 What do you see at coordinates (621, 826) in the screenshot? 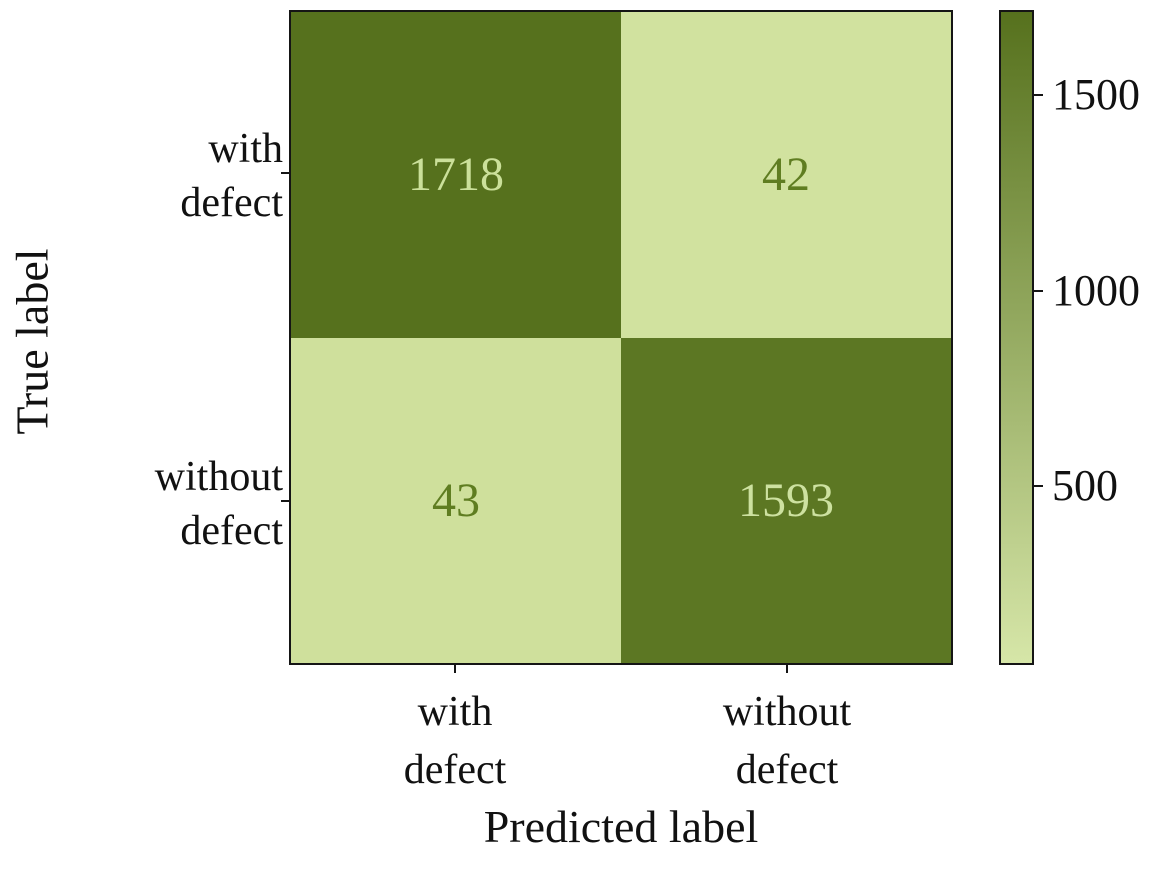
I see `x-axis-title: Predicted label` at bounding box center [621, 826].